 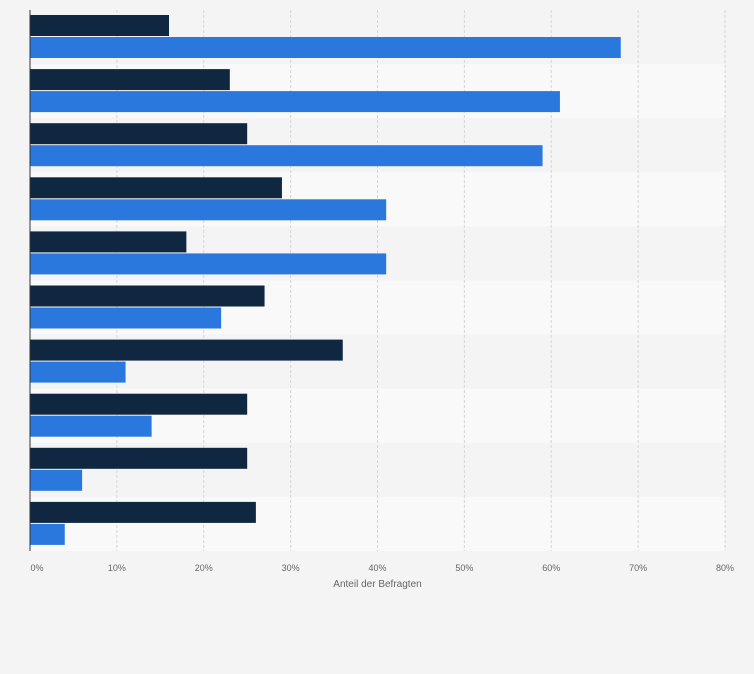 I want to click on x-tick-label: 60%, so click(x=551, y=568).